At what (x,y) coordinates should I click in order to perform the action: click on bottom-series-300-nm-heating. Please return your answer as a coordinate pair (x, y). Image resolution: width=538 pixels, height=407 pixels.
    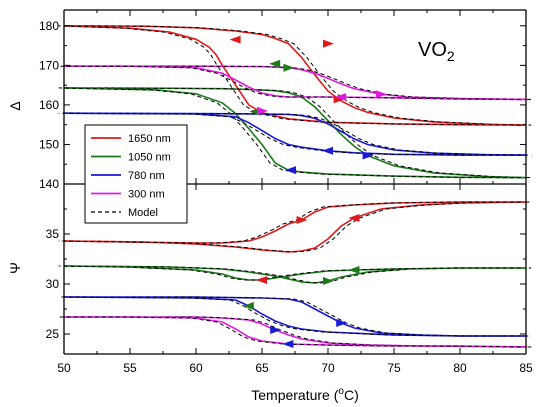
    Looking at the image, I should click on (295, 332).